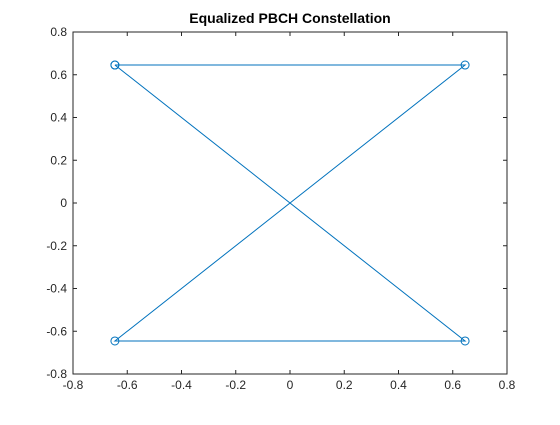  Describe the element at coordinates (398, 385) in the screenshot. I see `x-tick-label: 0.4` at that location.